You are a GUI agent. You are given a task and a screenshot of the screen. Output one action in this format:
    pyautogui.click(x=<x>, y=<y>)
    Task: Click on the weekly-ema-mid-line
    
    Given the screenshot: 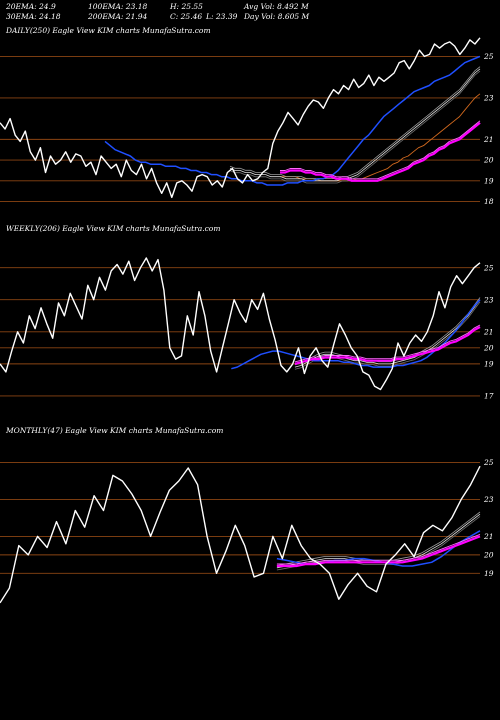 What is the action you would take?
    pyautogui.click(x=387, y=333)
    